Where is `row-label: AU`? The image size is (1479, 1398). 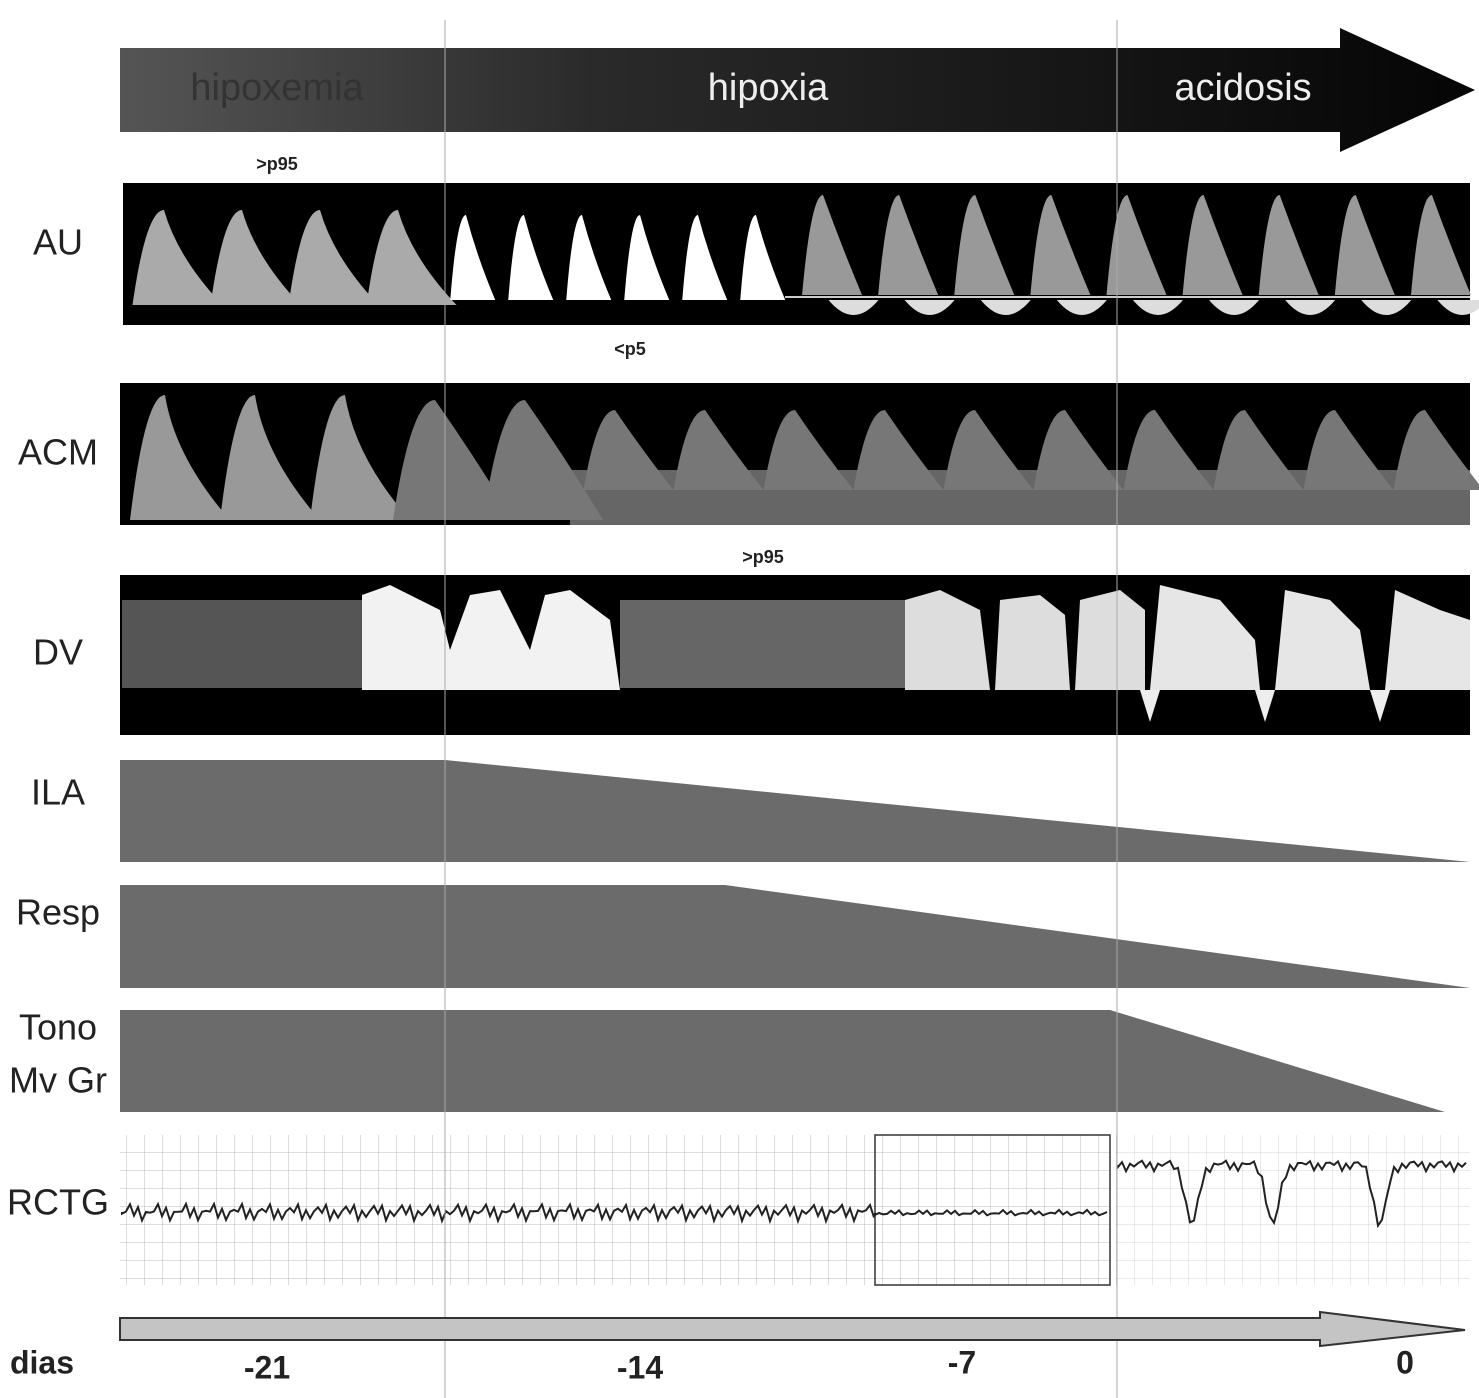 row-label: AU is located at coordinates (58, 242).